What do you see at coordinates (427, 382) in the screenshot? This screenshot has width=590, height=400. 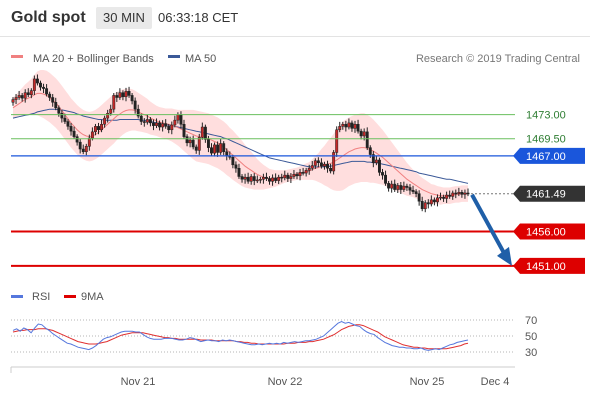 I see `x-tick-label: Nov 25` at bounding box center [427, 382].